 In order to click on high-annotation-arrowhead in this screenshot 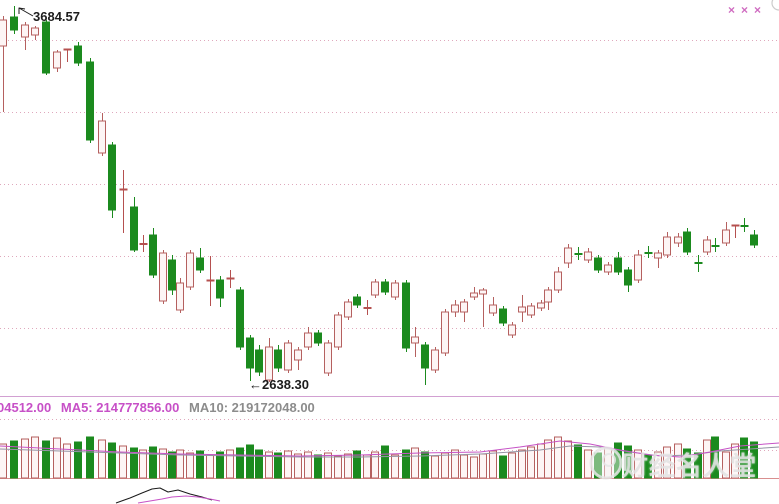, I will do `click(22, 10)`.